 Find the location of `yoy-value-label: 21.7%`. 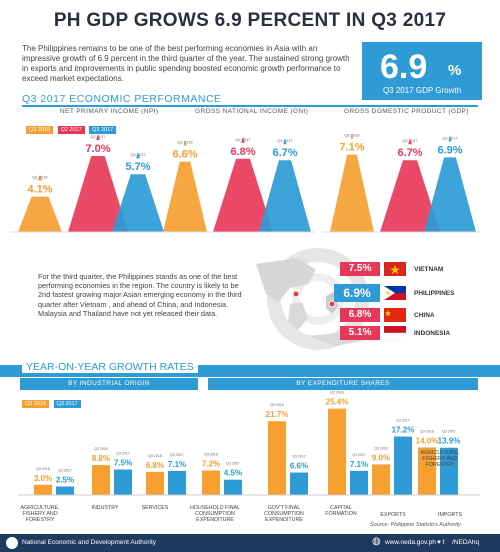

yoy-value-label: 21.7% is located at coordinates (277, 414).